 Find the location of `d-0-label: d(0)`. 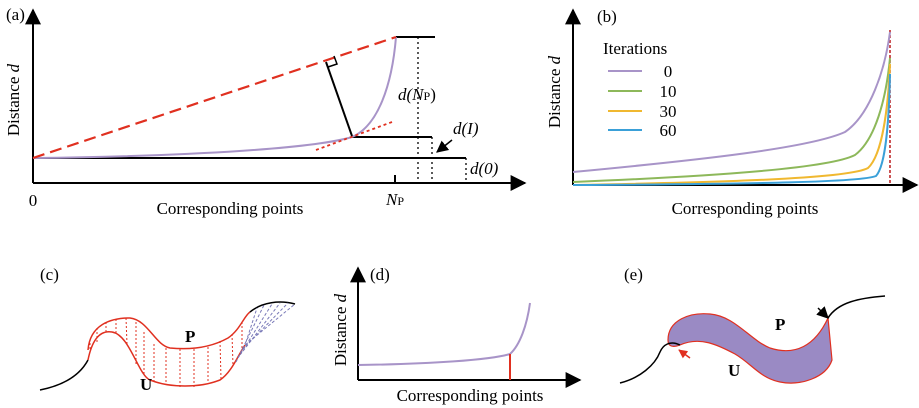

d-0-label: d(0) is located at coordinates (484, 168).